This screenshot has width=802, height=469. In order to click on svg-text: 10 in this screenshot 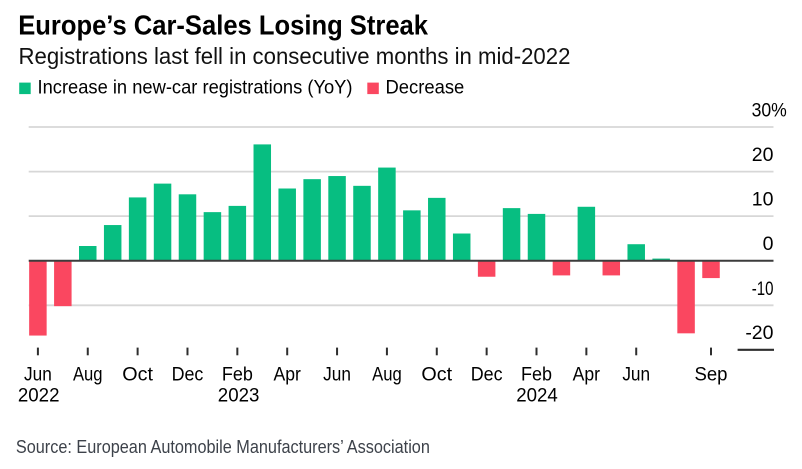, I will do `click(763, 199)`.